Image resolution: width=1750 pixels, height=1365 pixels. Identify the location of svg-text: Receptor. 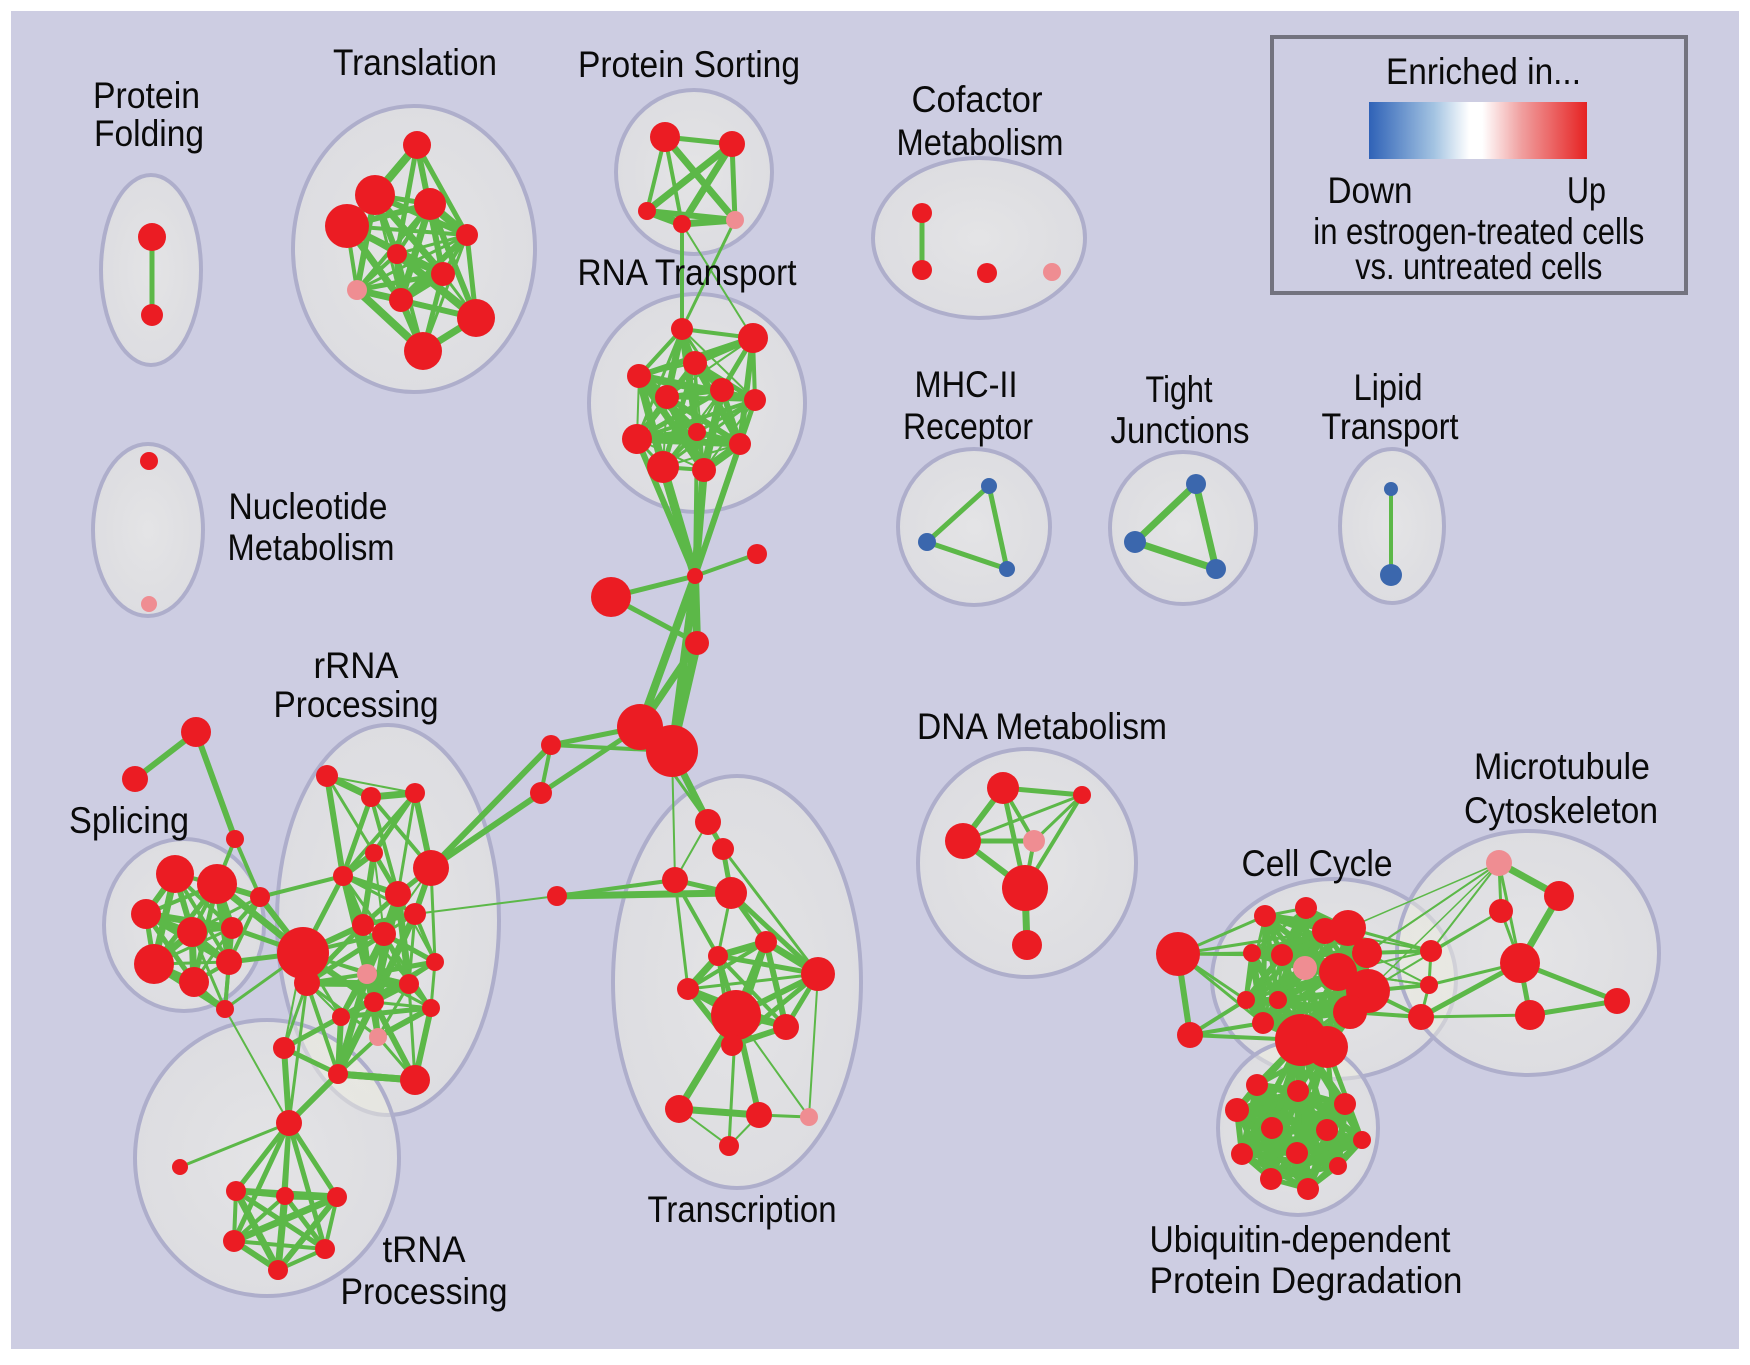
(968, 426).